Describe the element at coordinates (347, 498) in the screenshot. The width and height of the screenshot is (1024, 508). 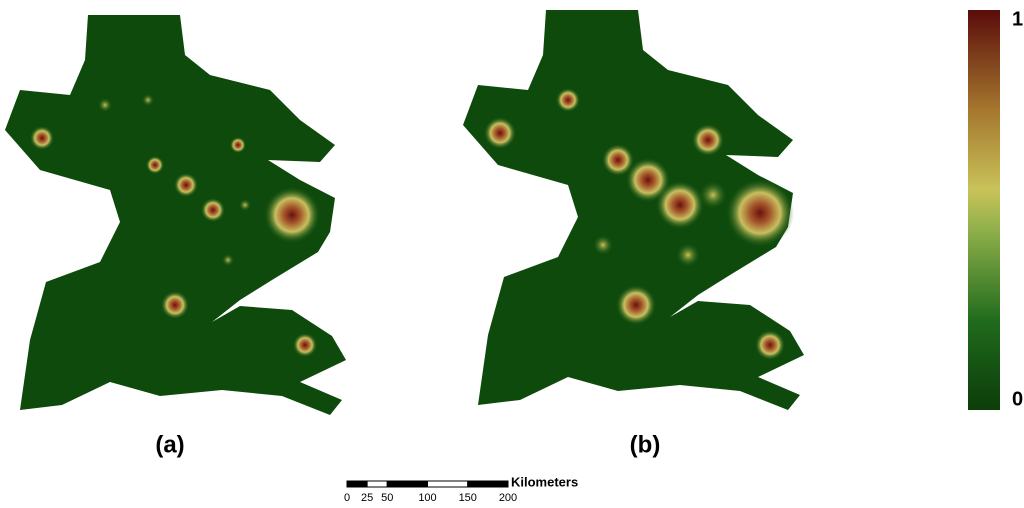
I see `scale-tick-label: 0` at that location.